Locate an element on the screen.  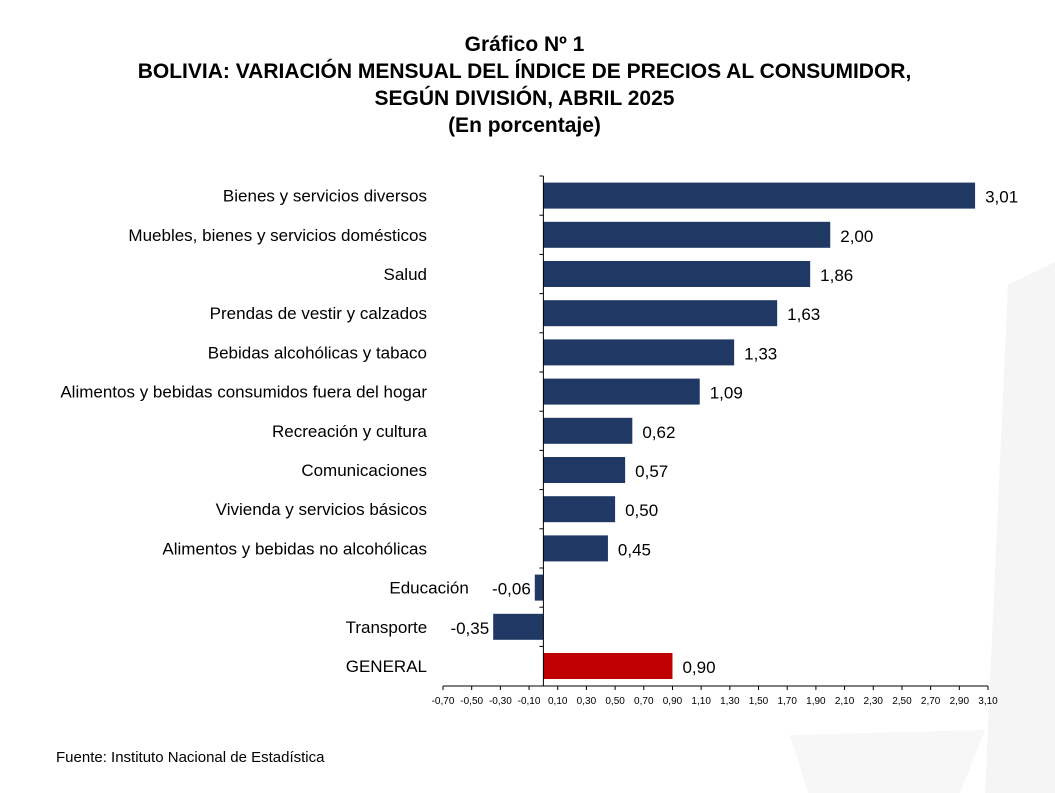
category-label: Bebidas alcohólicas y tabaco is located at coordinates (317, 352).